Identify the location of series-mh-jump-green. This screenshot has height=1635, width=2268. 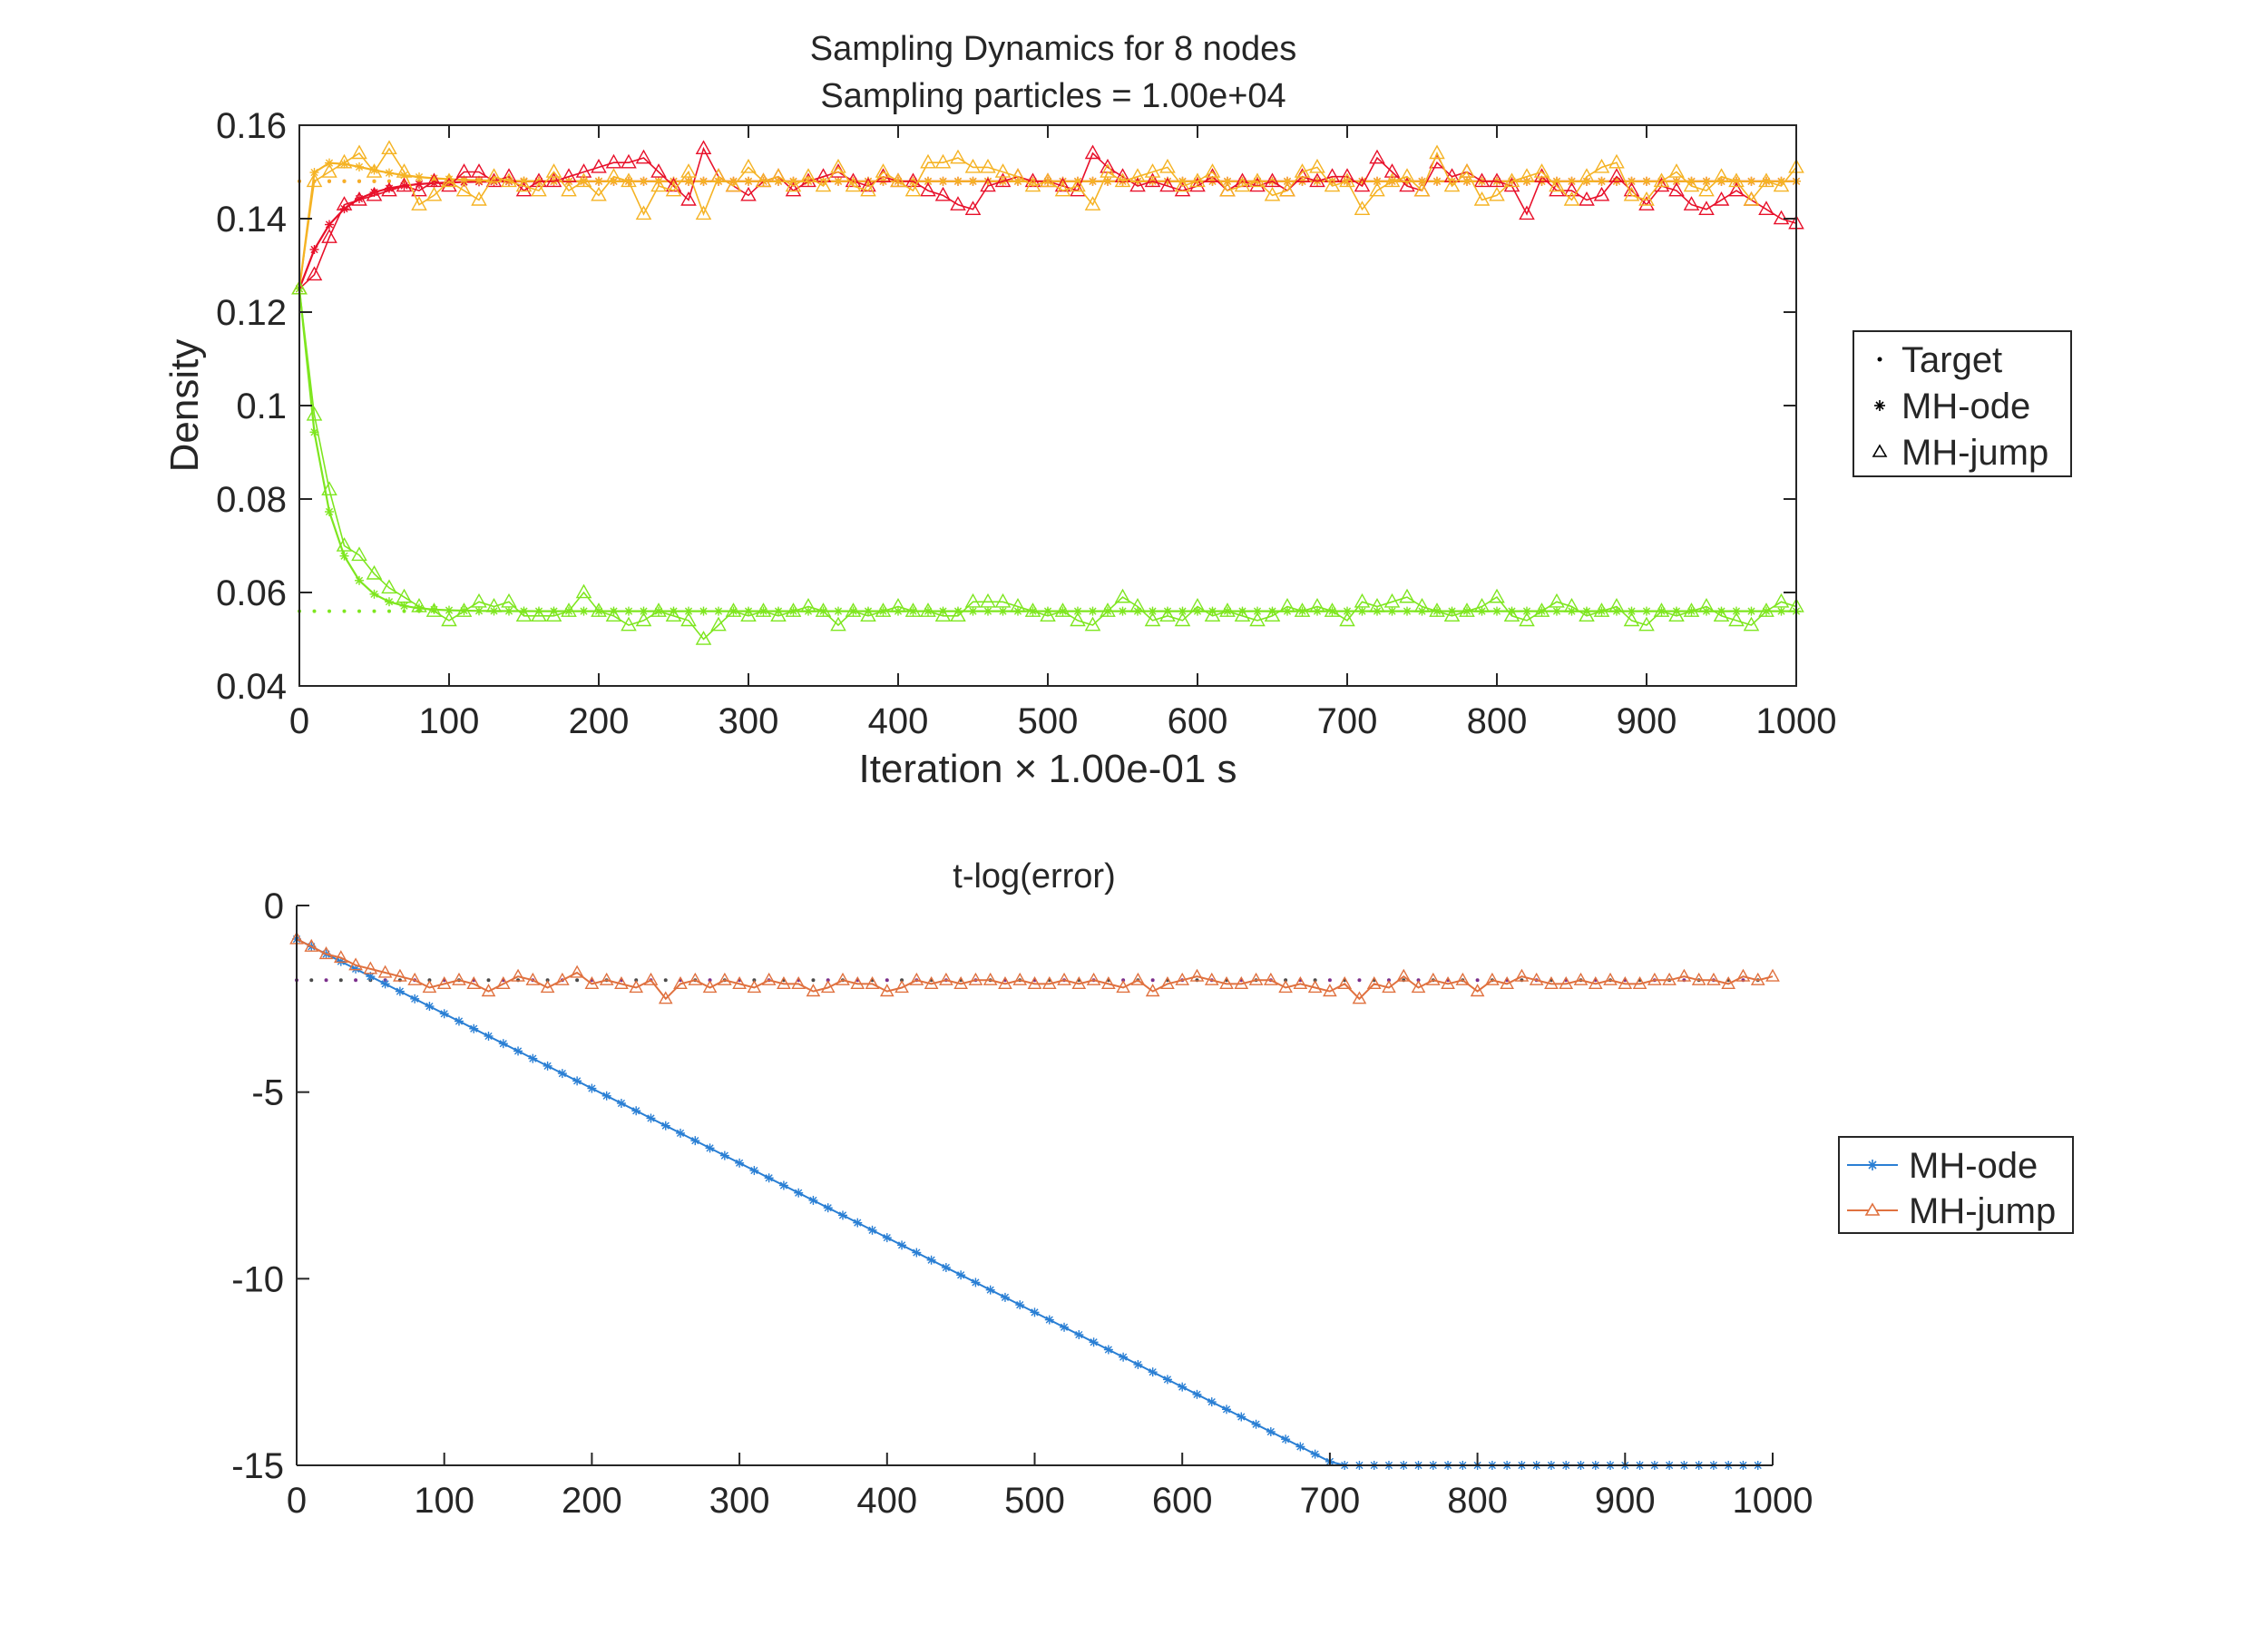
(1048, 462).